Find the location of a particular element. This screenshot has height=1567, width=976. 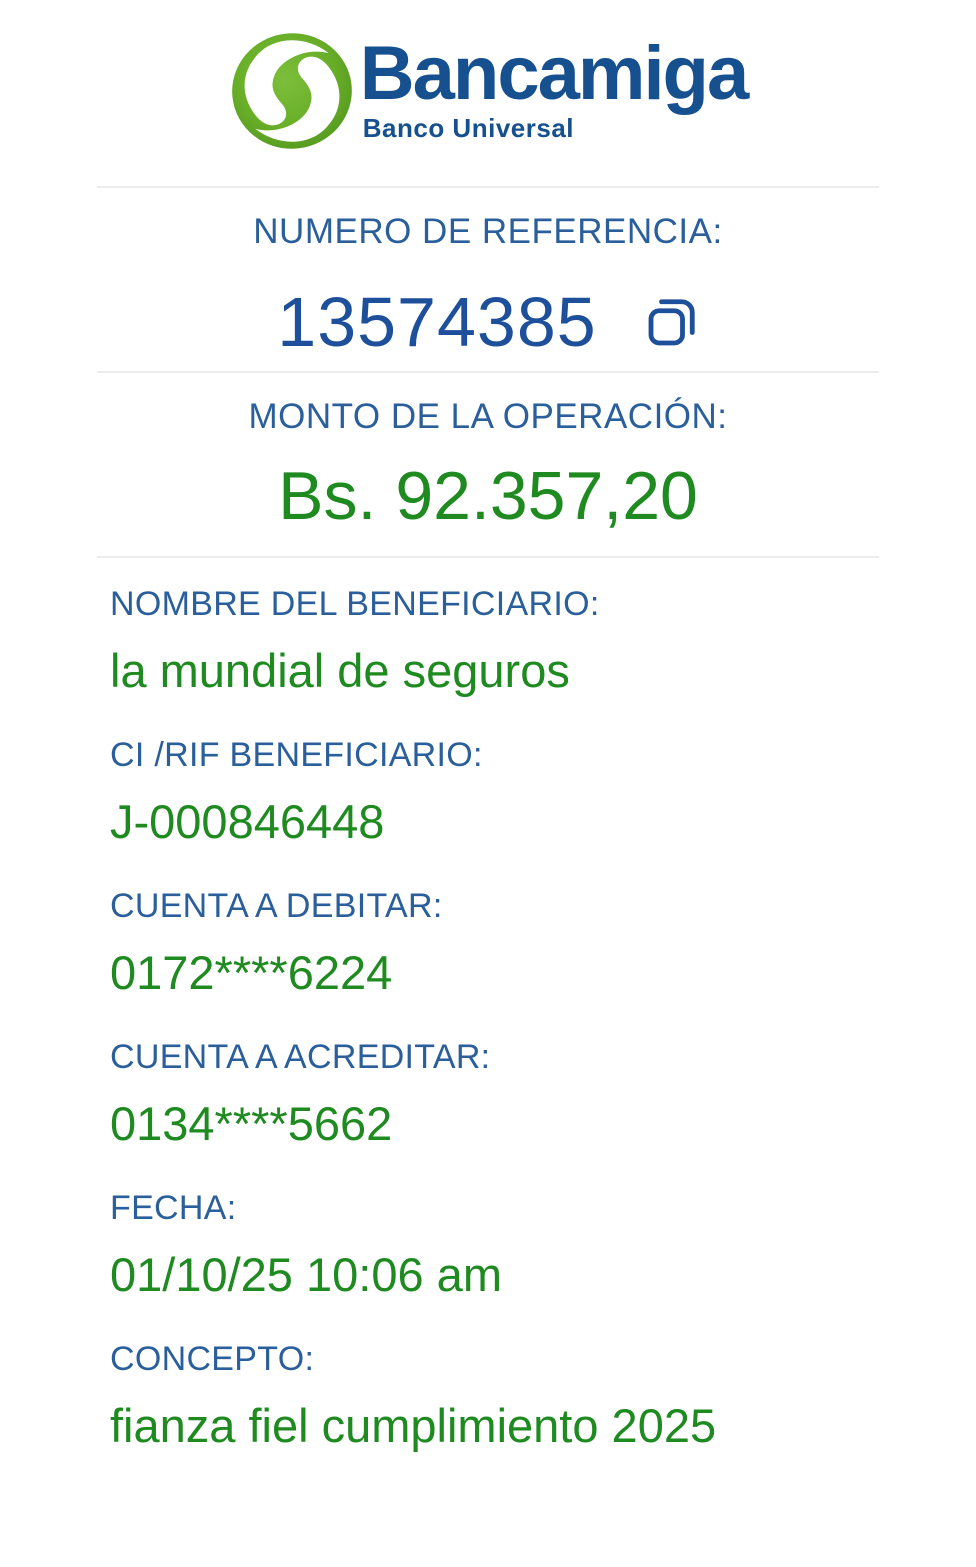

amount-section: MONTO DE LA OPERACIÓN: Bs. 92.357,20 is located at coordinates (488, 465).